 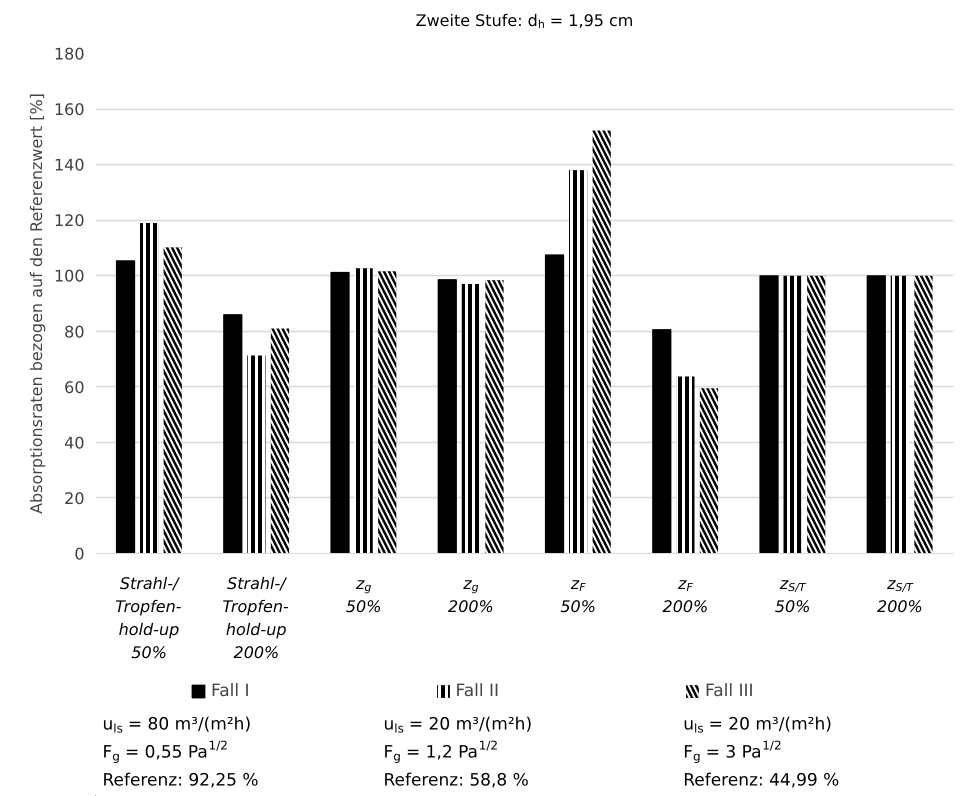 I want to click on y-tick-label: 180, so click(x=69, y=54).